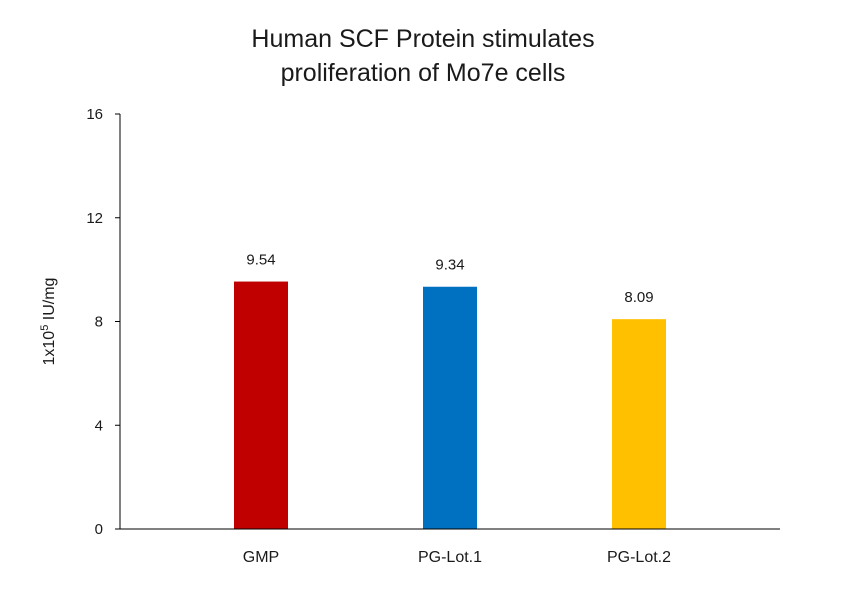  What do you see at coordinates (449, 265) in the screenshot?
I see `data-label-pg-lot-1: 9.34` at bounding box center [449, 265].